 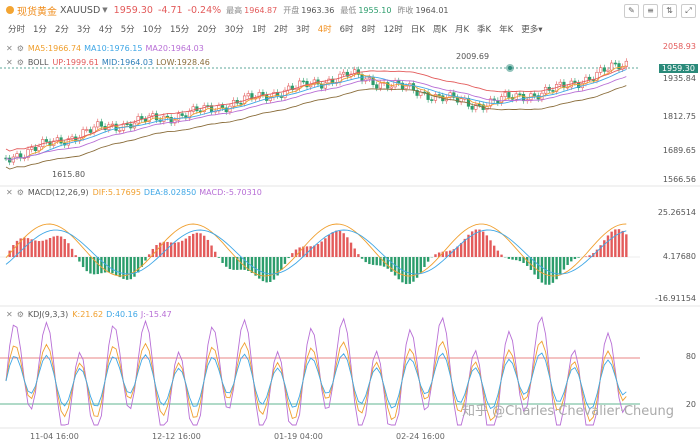 I want to click on tab-period-1: 1分, so click(x=40, y=30).